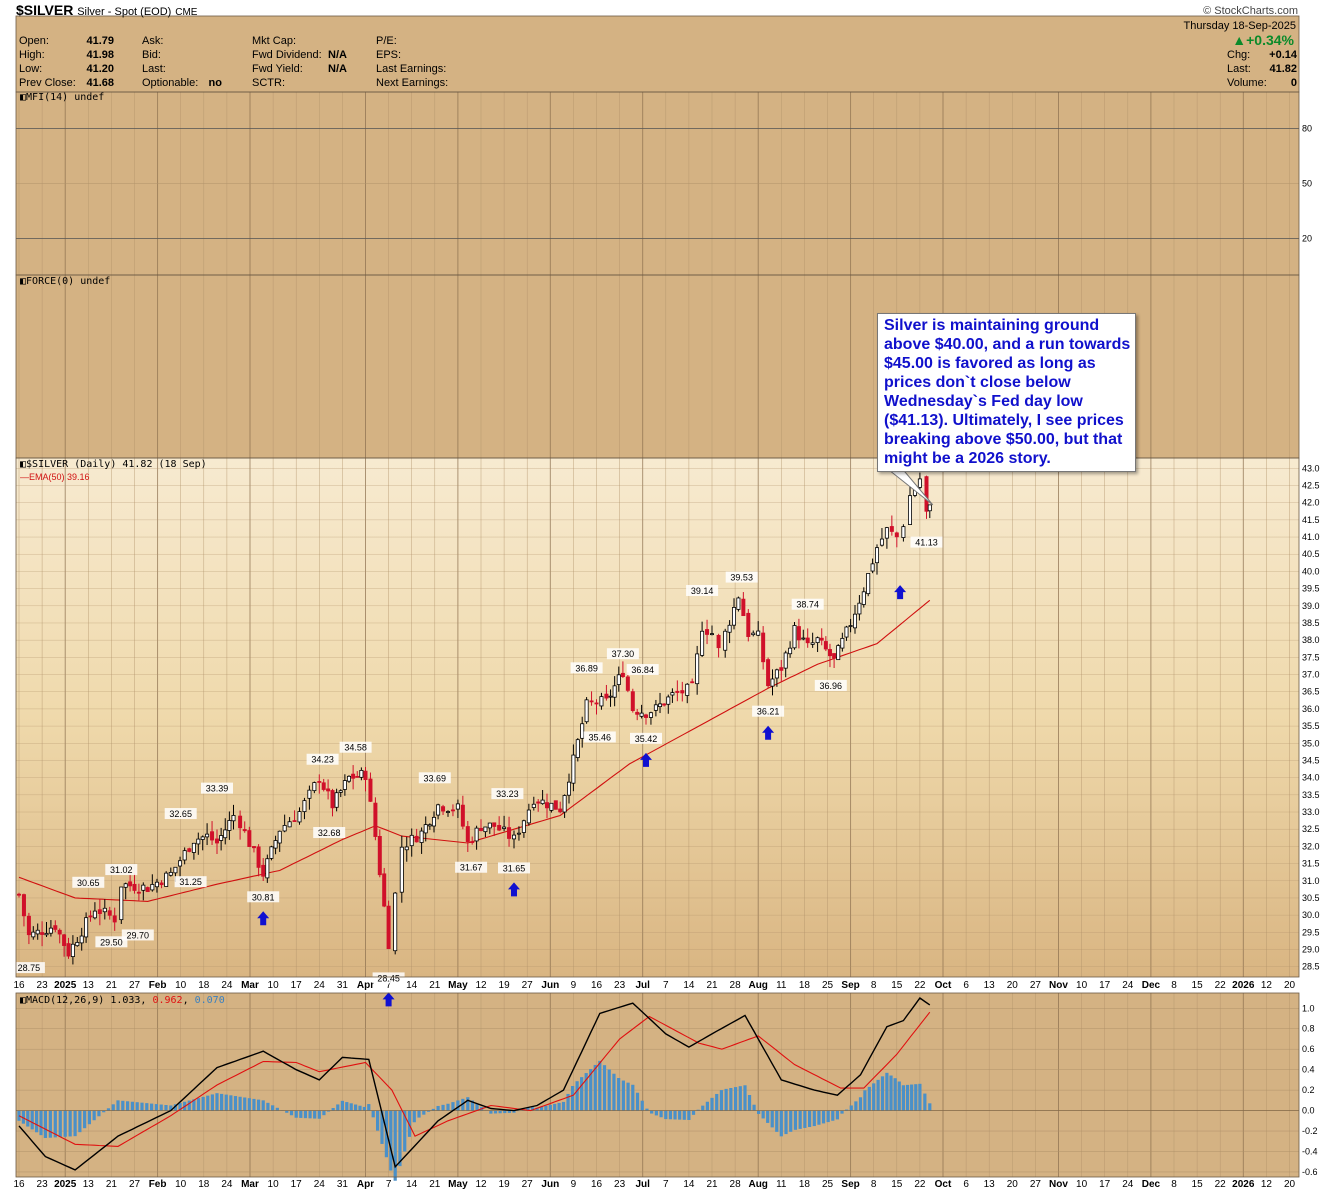 This screenshot has height=1197, width=1340. I want to click on price-label: 29.70, so click(138, 934).